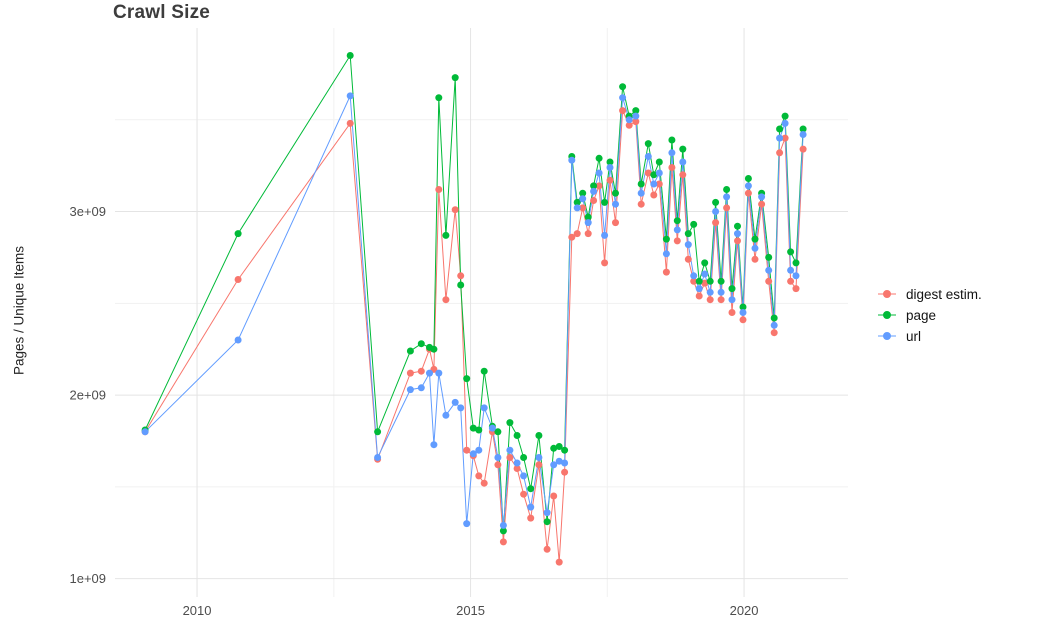  I want to click on y-tick-label: 2e+09, so click(87, 395).